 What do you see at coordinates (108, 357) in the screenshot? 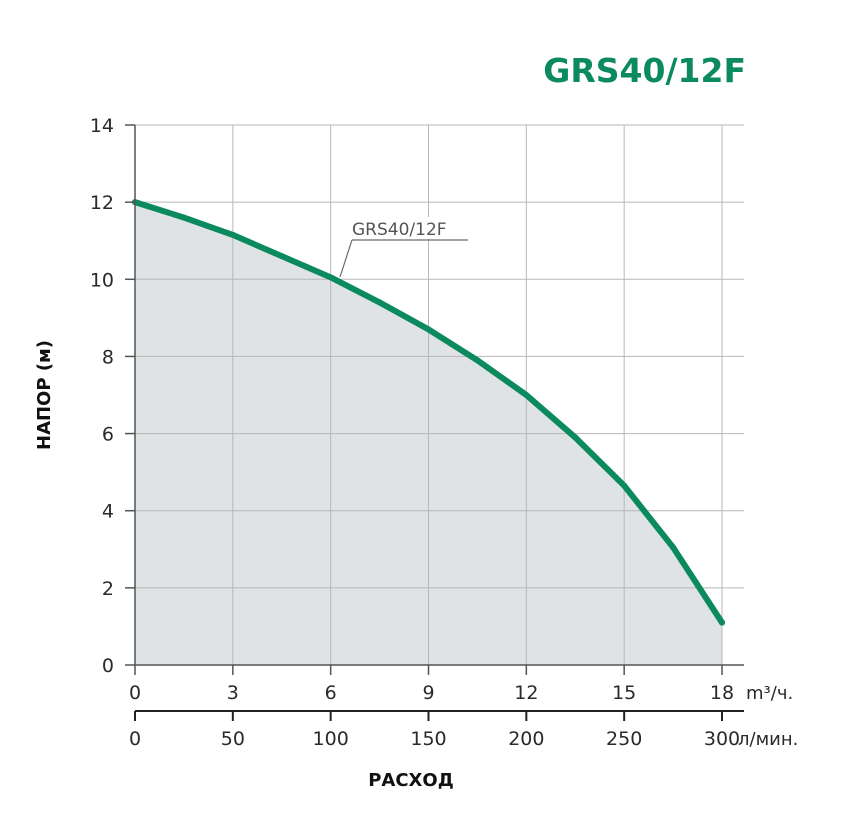
I see `y-tick-label: 8` at bounding box center [108, 357].